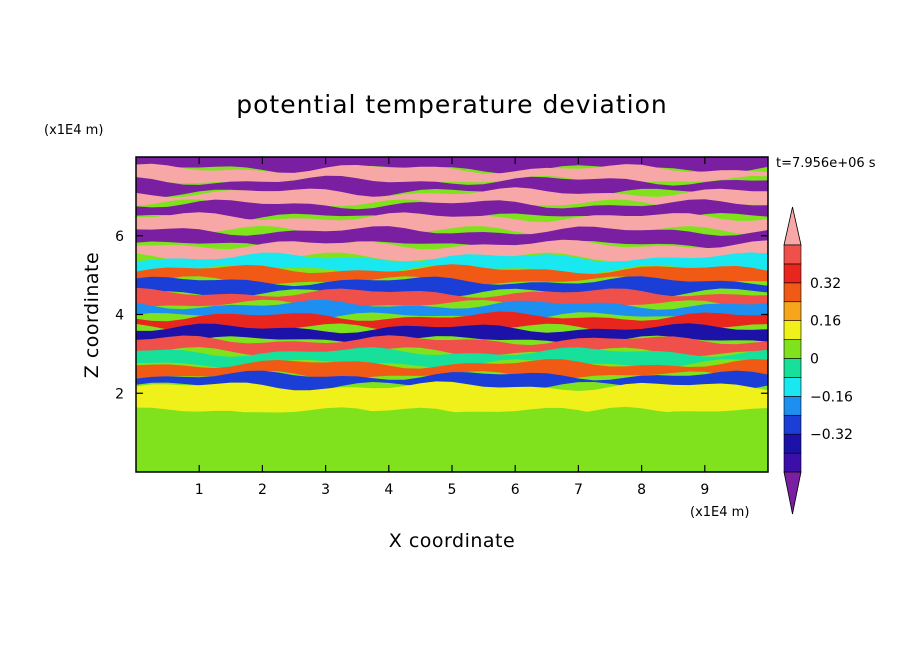  What do you see at coordinates (452, 490) in the screenshot?
I see `x-tick-label: 5` at bounding box center [452, 490].